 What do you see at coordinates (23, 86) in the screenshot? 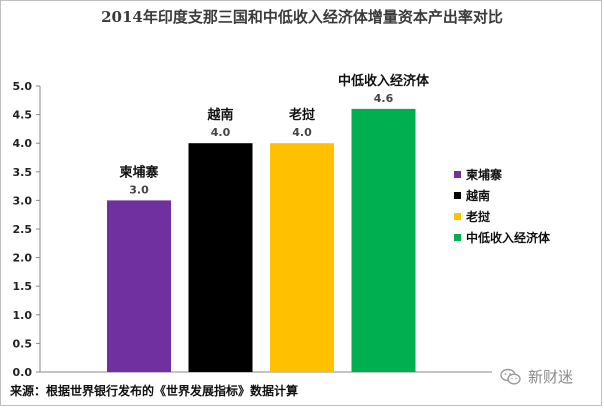
I see `y-tick-label: 5.0` at bounding box center [23, 86].